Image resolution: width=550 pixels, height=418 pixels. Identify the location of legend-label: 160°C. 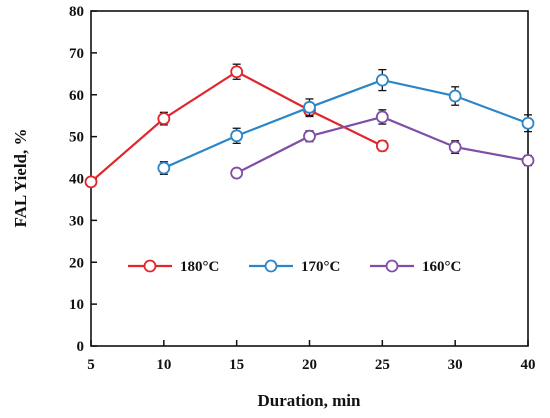
(441, 267).